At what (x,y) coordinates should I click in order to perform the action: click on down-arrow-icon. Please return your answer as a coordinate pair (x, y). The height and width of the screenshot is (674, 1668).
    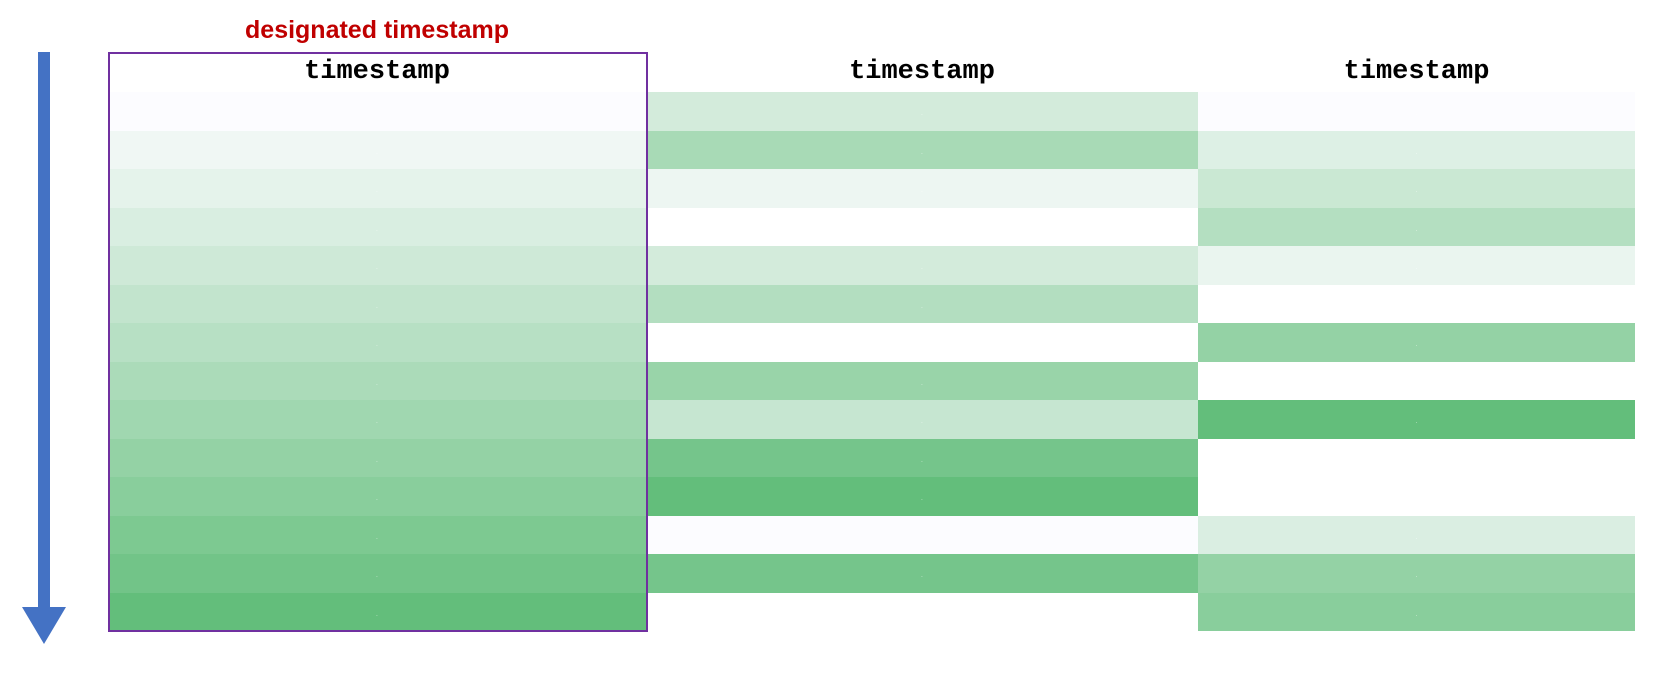
    Looking at the image, I should click on (44, 348).